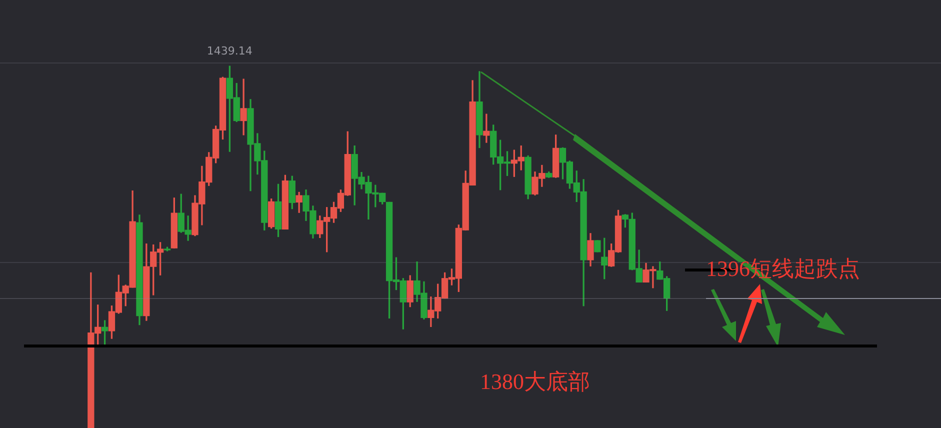 The width and height of the screenshot is (941, 428). I want to click on ref-line-label: 1380大底部, so click(535, 381).